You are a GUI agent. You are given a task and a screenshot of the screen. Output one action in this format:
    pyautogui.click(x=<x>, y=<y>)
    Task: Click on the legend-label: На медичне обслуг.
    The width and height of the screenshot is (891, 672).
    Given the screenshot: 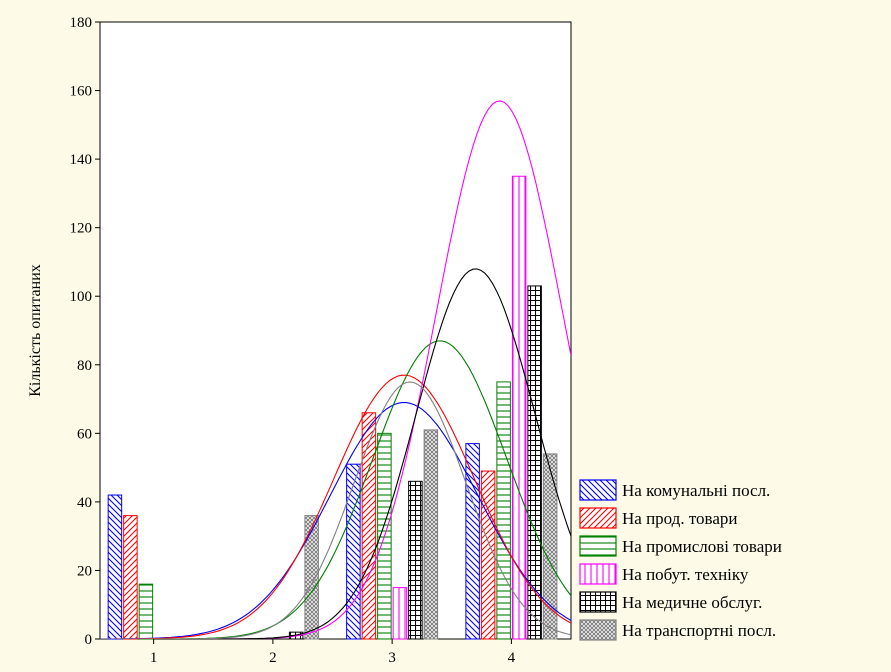 What is the action you would take?
    pyautogui.click(x=692, y=602)
    